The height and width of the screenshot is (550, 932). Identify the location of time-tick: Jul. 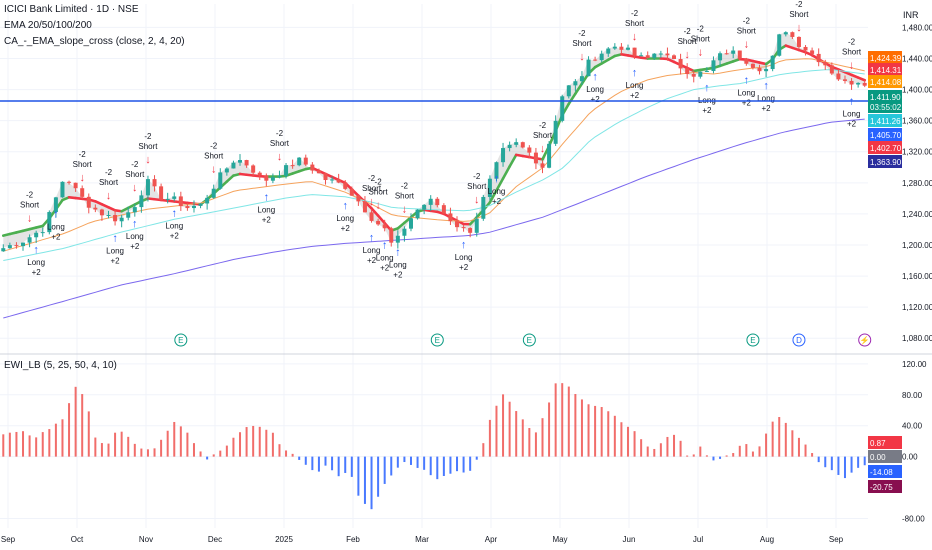
(698, 539).